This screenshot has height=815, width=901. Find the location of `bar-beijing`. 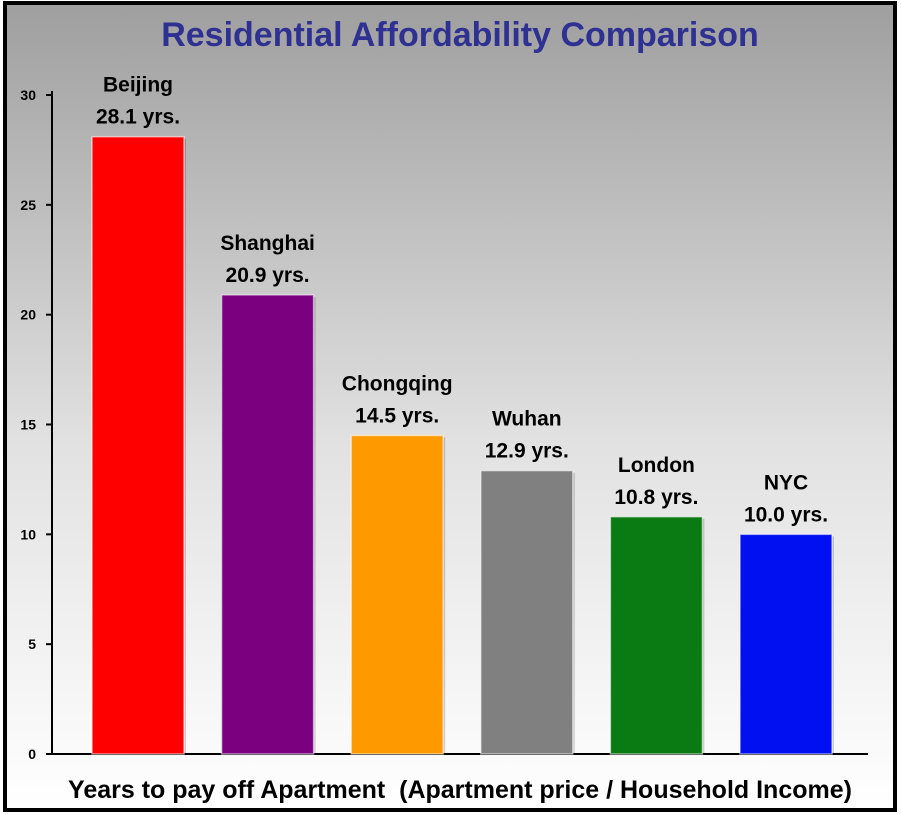

bar-beijing is located at coordinates (138, 445).